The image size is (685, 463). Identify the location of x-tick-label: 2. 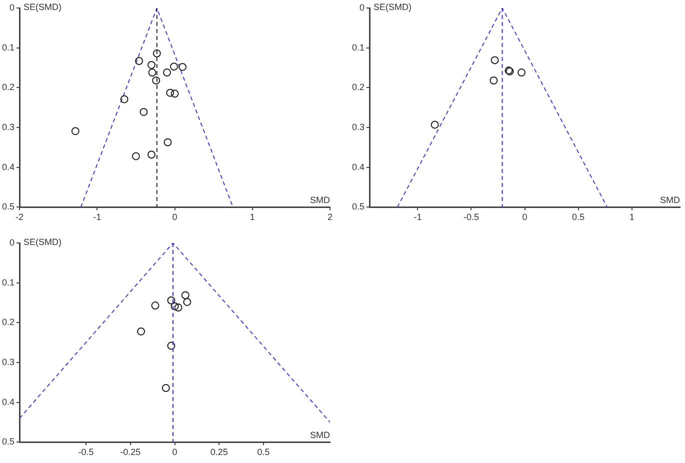
(330, 217).